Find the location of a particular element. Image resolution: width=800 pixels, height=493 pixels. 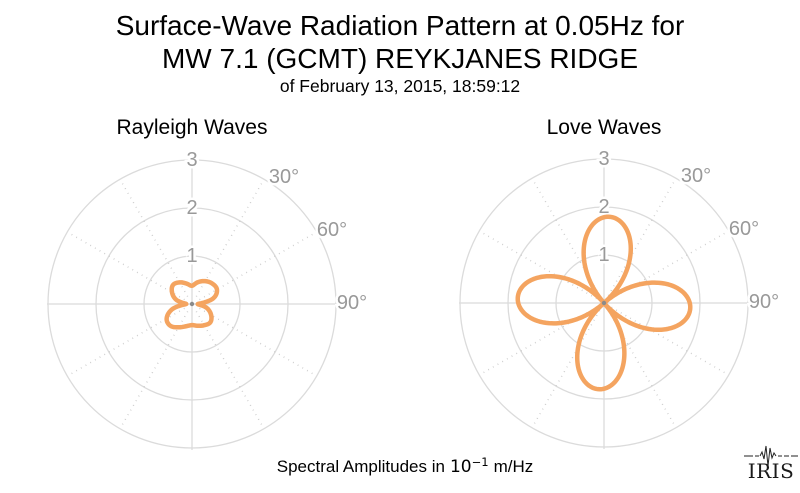

dotted-gridline-150deg is located at coordinates (230, 370).